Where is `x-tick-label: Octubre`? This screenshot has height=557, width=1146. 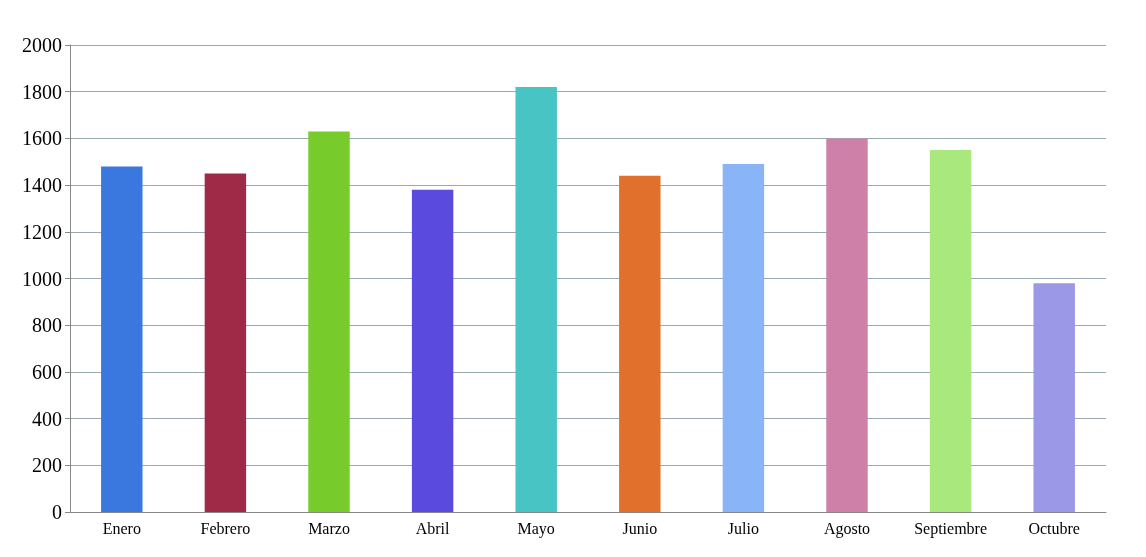
x-tick-label: Octubre is located at coordinates (1054, 528).